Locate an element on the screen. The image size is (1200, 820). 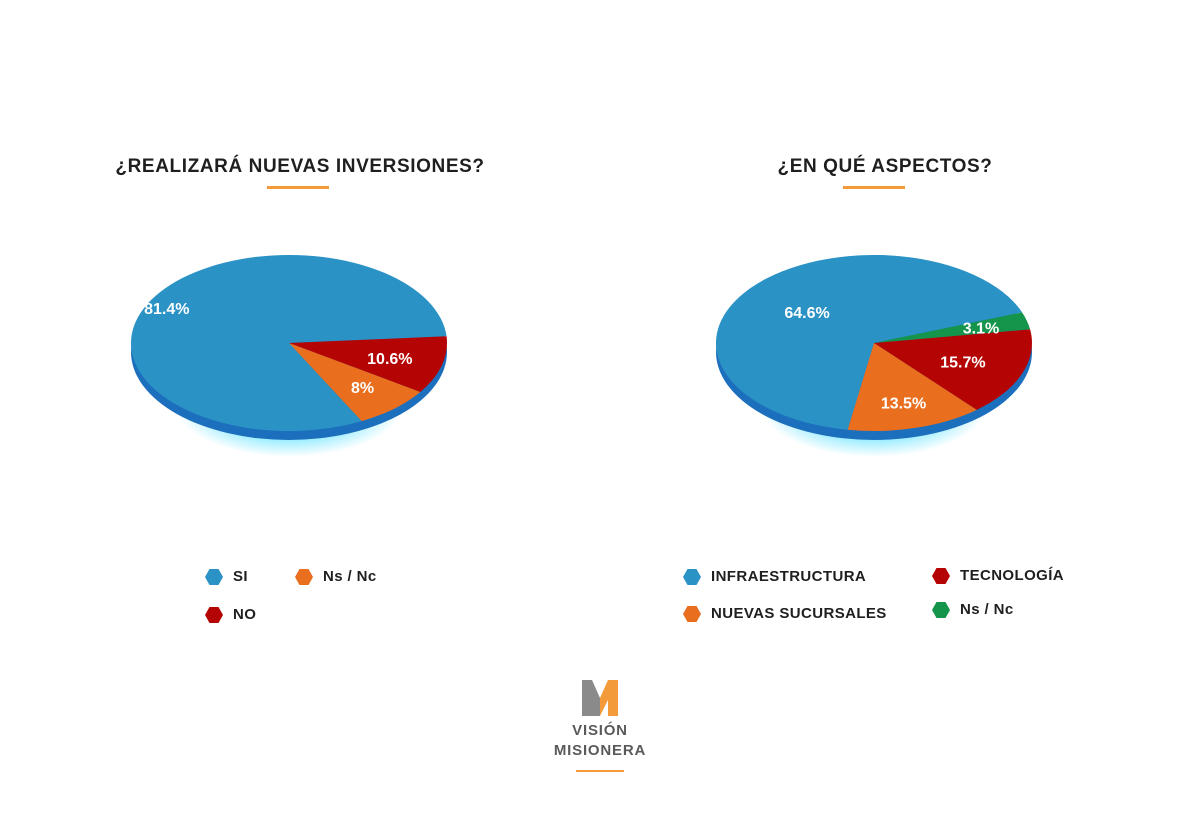
logo-mark-icon is located at coordinates (600, 698).